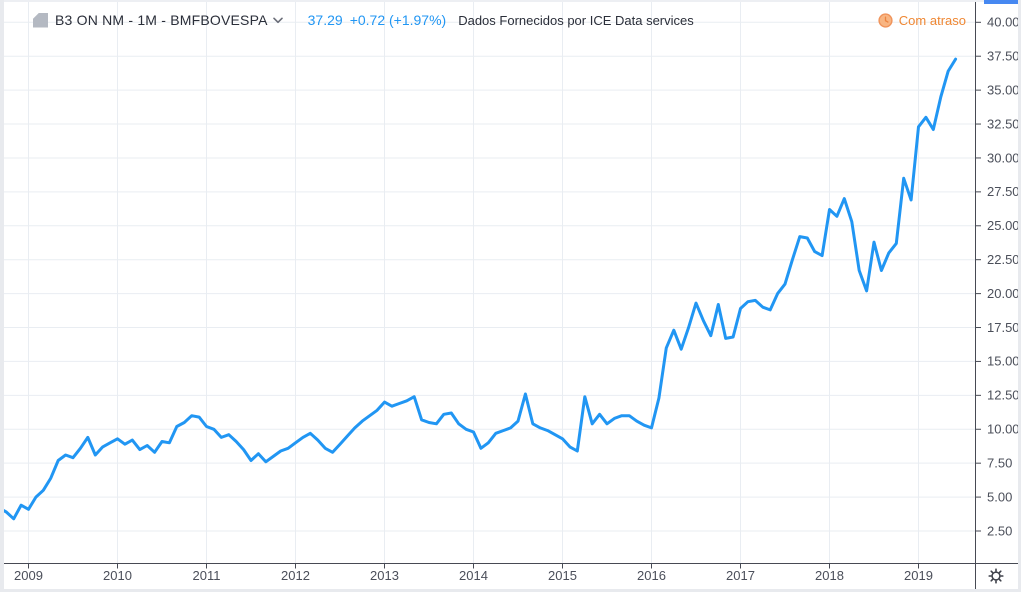 This screenshot has width=1021, height=592. Describe the element at coordinates (161, 20) in the screenshot. I see `symbol-title: B3 ON NM - 1M - BMFBOVESPA` at that location.